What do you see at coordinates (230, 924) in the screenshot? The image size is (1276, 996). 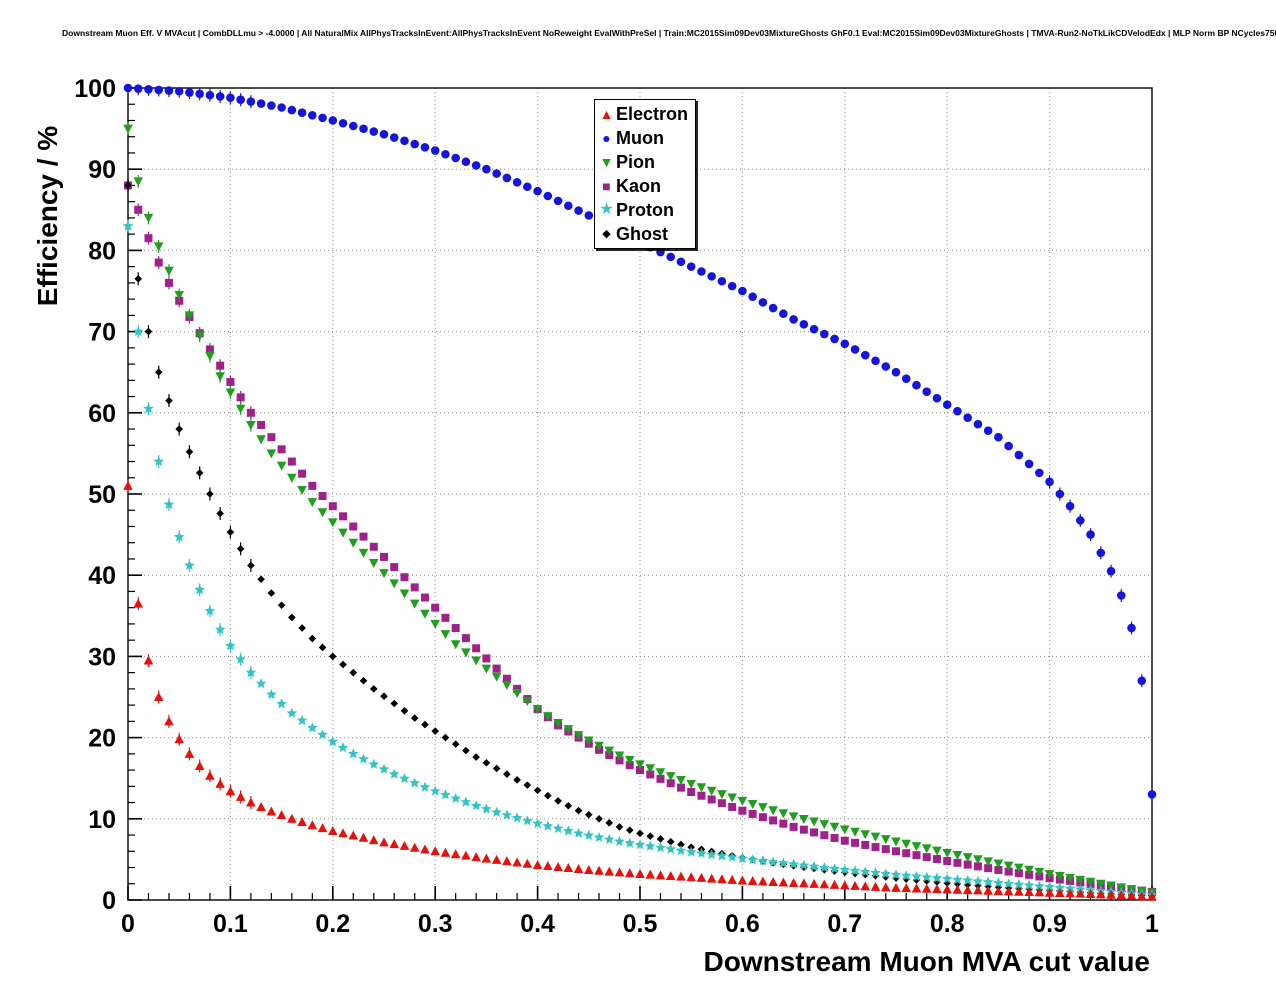 I see `svg-text: 0.1` at bounding box center [230, 924].